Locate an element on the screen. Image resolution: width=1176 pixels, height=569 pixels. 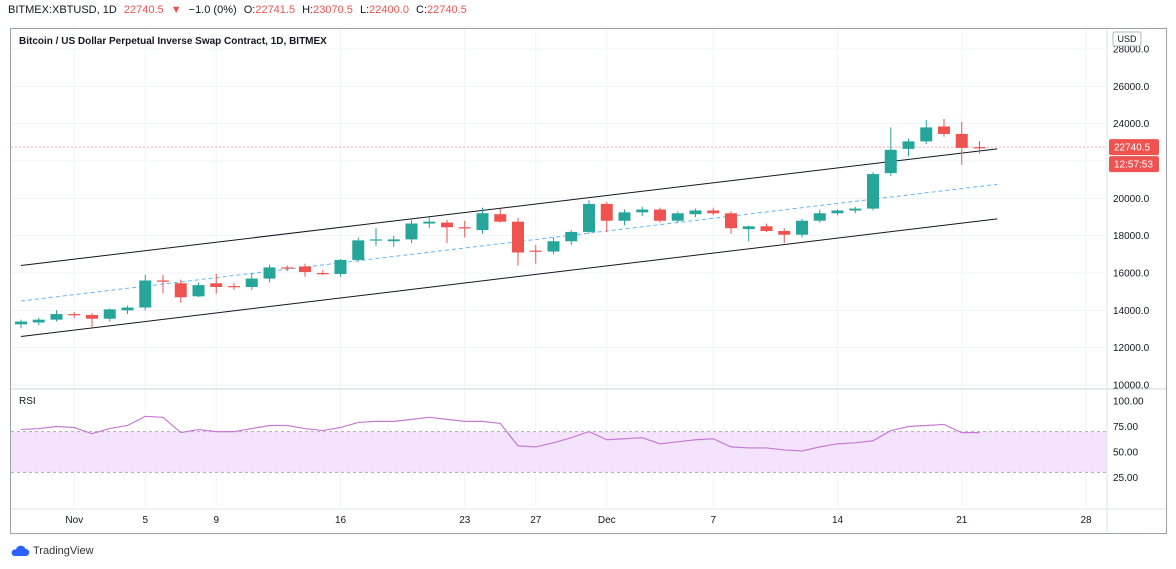
open-value: 22741.5 is located at coordinates (275, 10).